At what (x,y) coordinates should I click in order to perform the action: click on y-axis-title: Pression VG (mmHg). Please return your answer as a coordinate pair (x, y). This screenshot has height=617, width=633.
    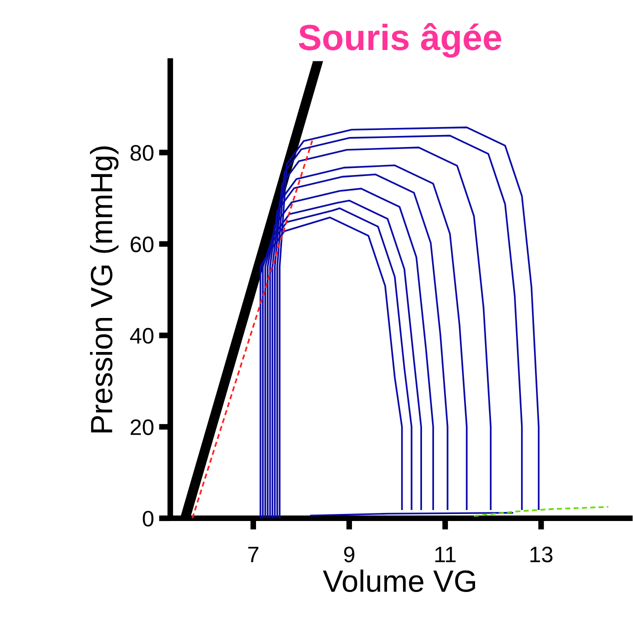
    Looking at the image, I should click on (104, 289).